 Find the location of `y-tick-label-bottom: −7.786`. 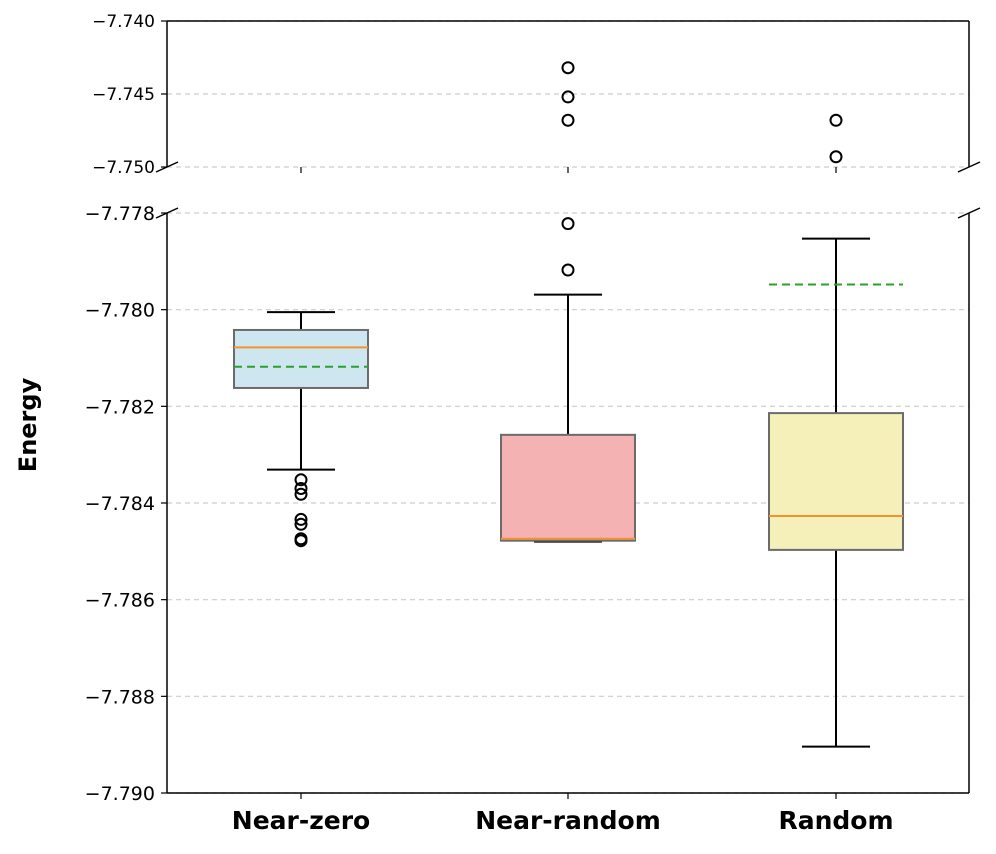

y-tick-label-bottom: −7.786 is located at coordinates (120, 601).